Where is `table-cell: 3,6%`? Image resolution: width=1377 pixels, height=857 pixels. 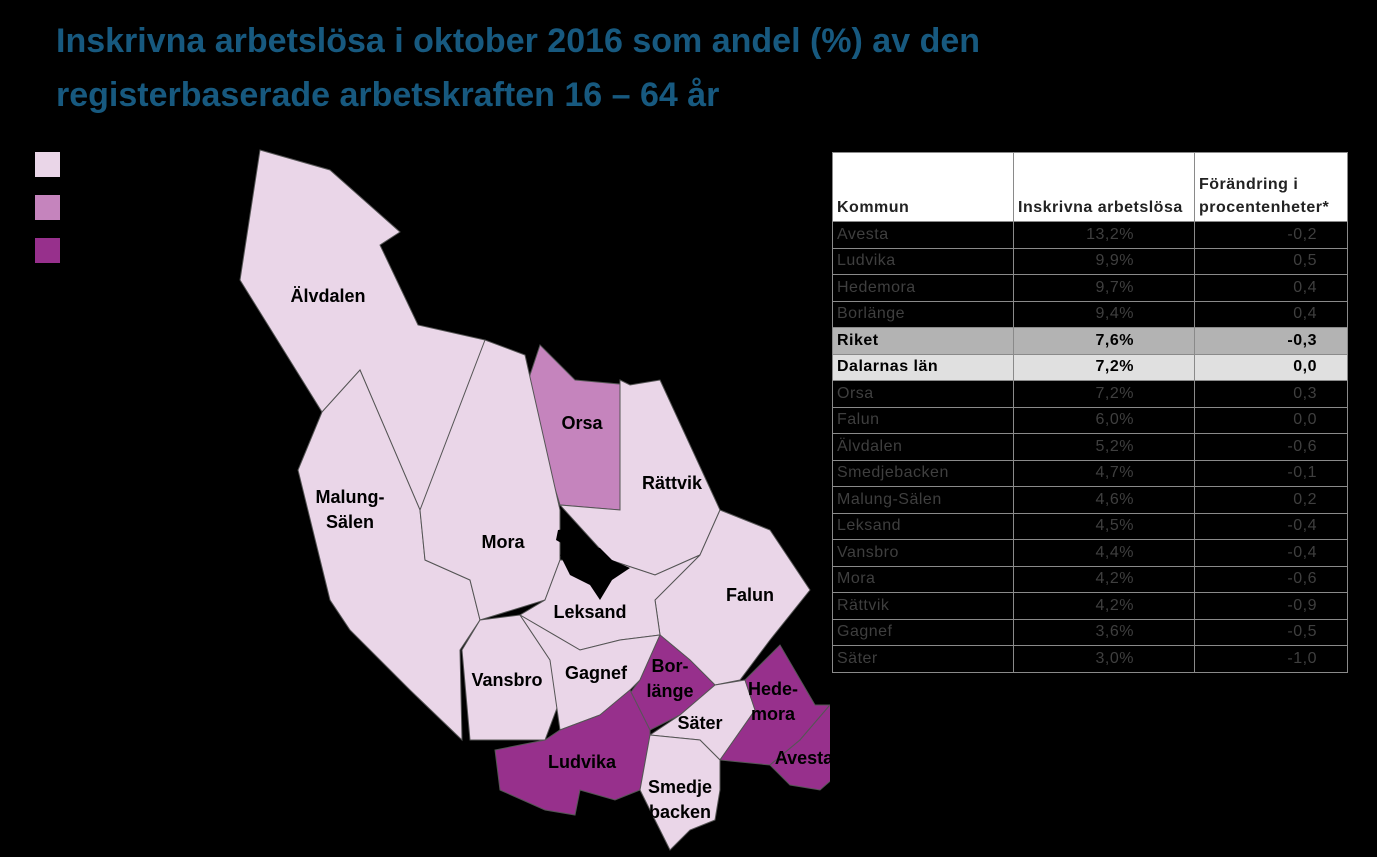
table-cell: 3,6% is located at coordinates (1104, 632).